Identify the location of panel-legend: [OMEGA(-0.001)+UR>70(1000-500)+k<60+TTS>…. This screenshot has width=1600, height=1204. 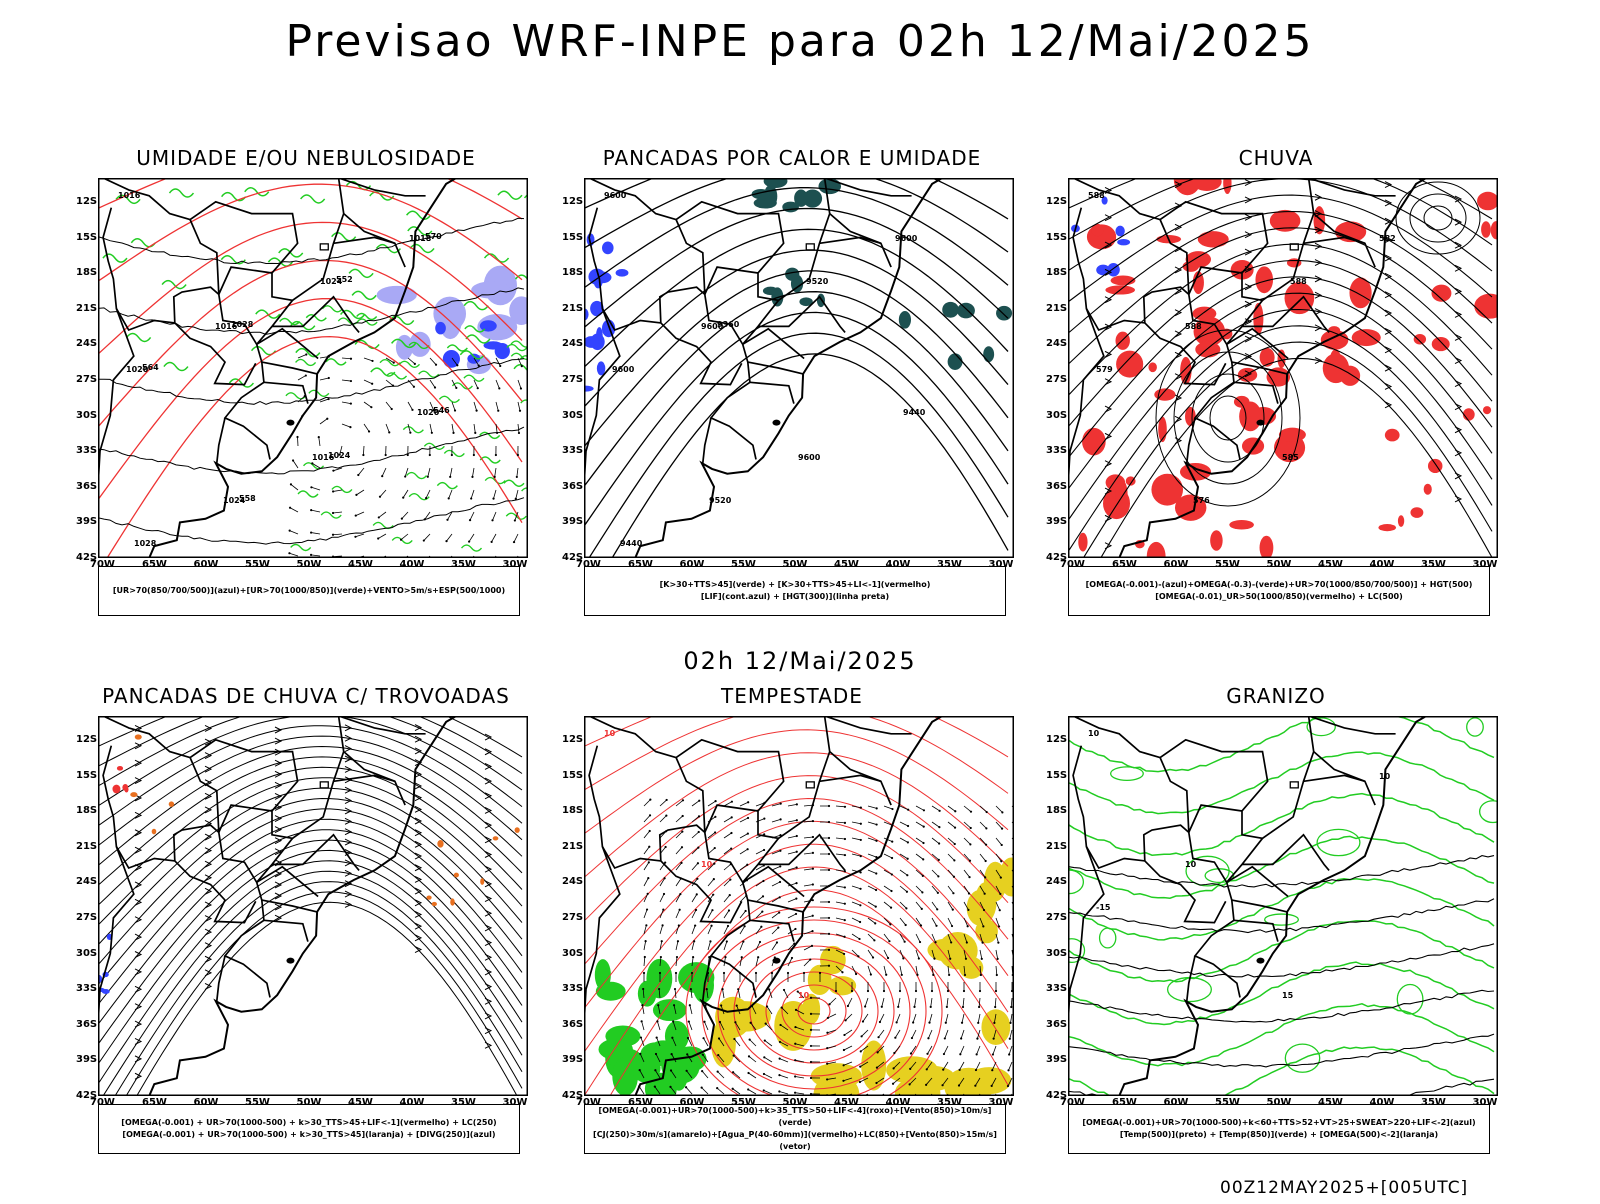
(1279, 1129).